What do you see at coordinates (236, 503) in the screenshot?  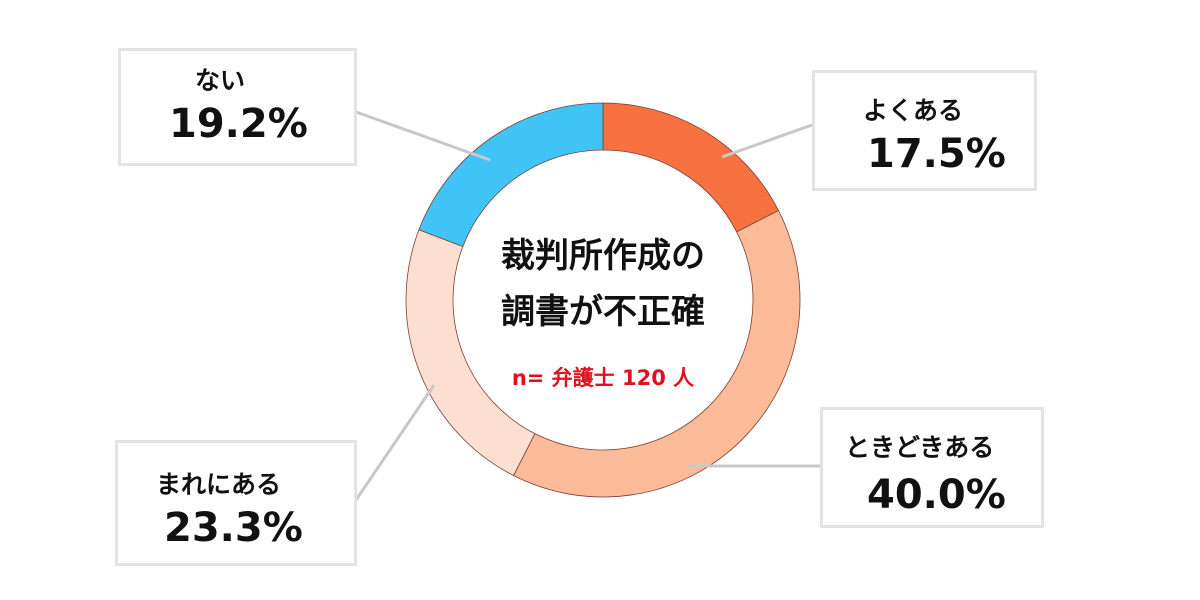 I see `callout-mareni: まれにある 23.3%` at bounding box center [236, 503].